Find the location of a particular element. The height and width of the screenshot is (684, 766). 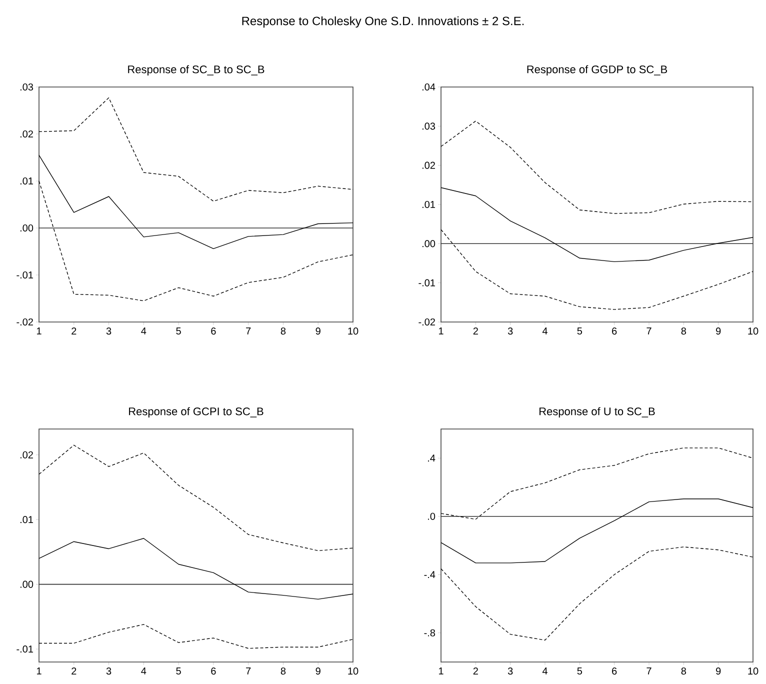

chart-title: Response of GCPI to SC_B is located at coordinates (196, 412).